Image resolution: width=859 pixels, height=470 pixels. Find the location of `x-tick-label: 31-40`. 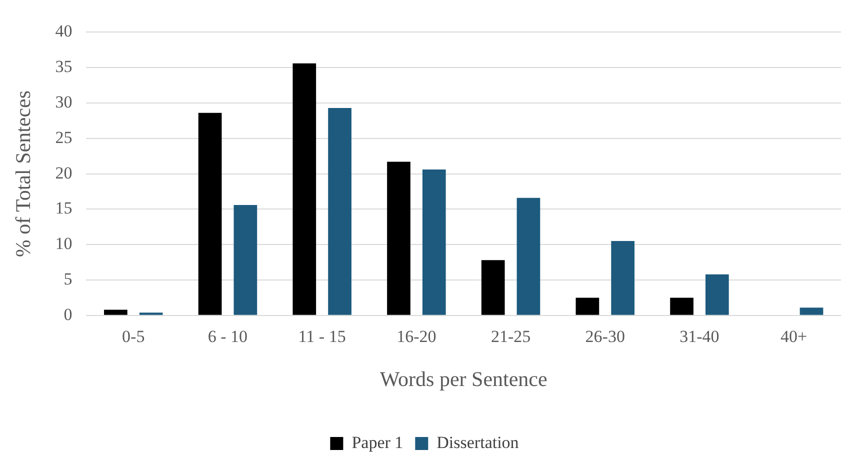

x-tick-label: 31-40 is located at coordinates (700, 336).